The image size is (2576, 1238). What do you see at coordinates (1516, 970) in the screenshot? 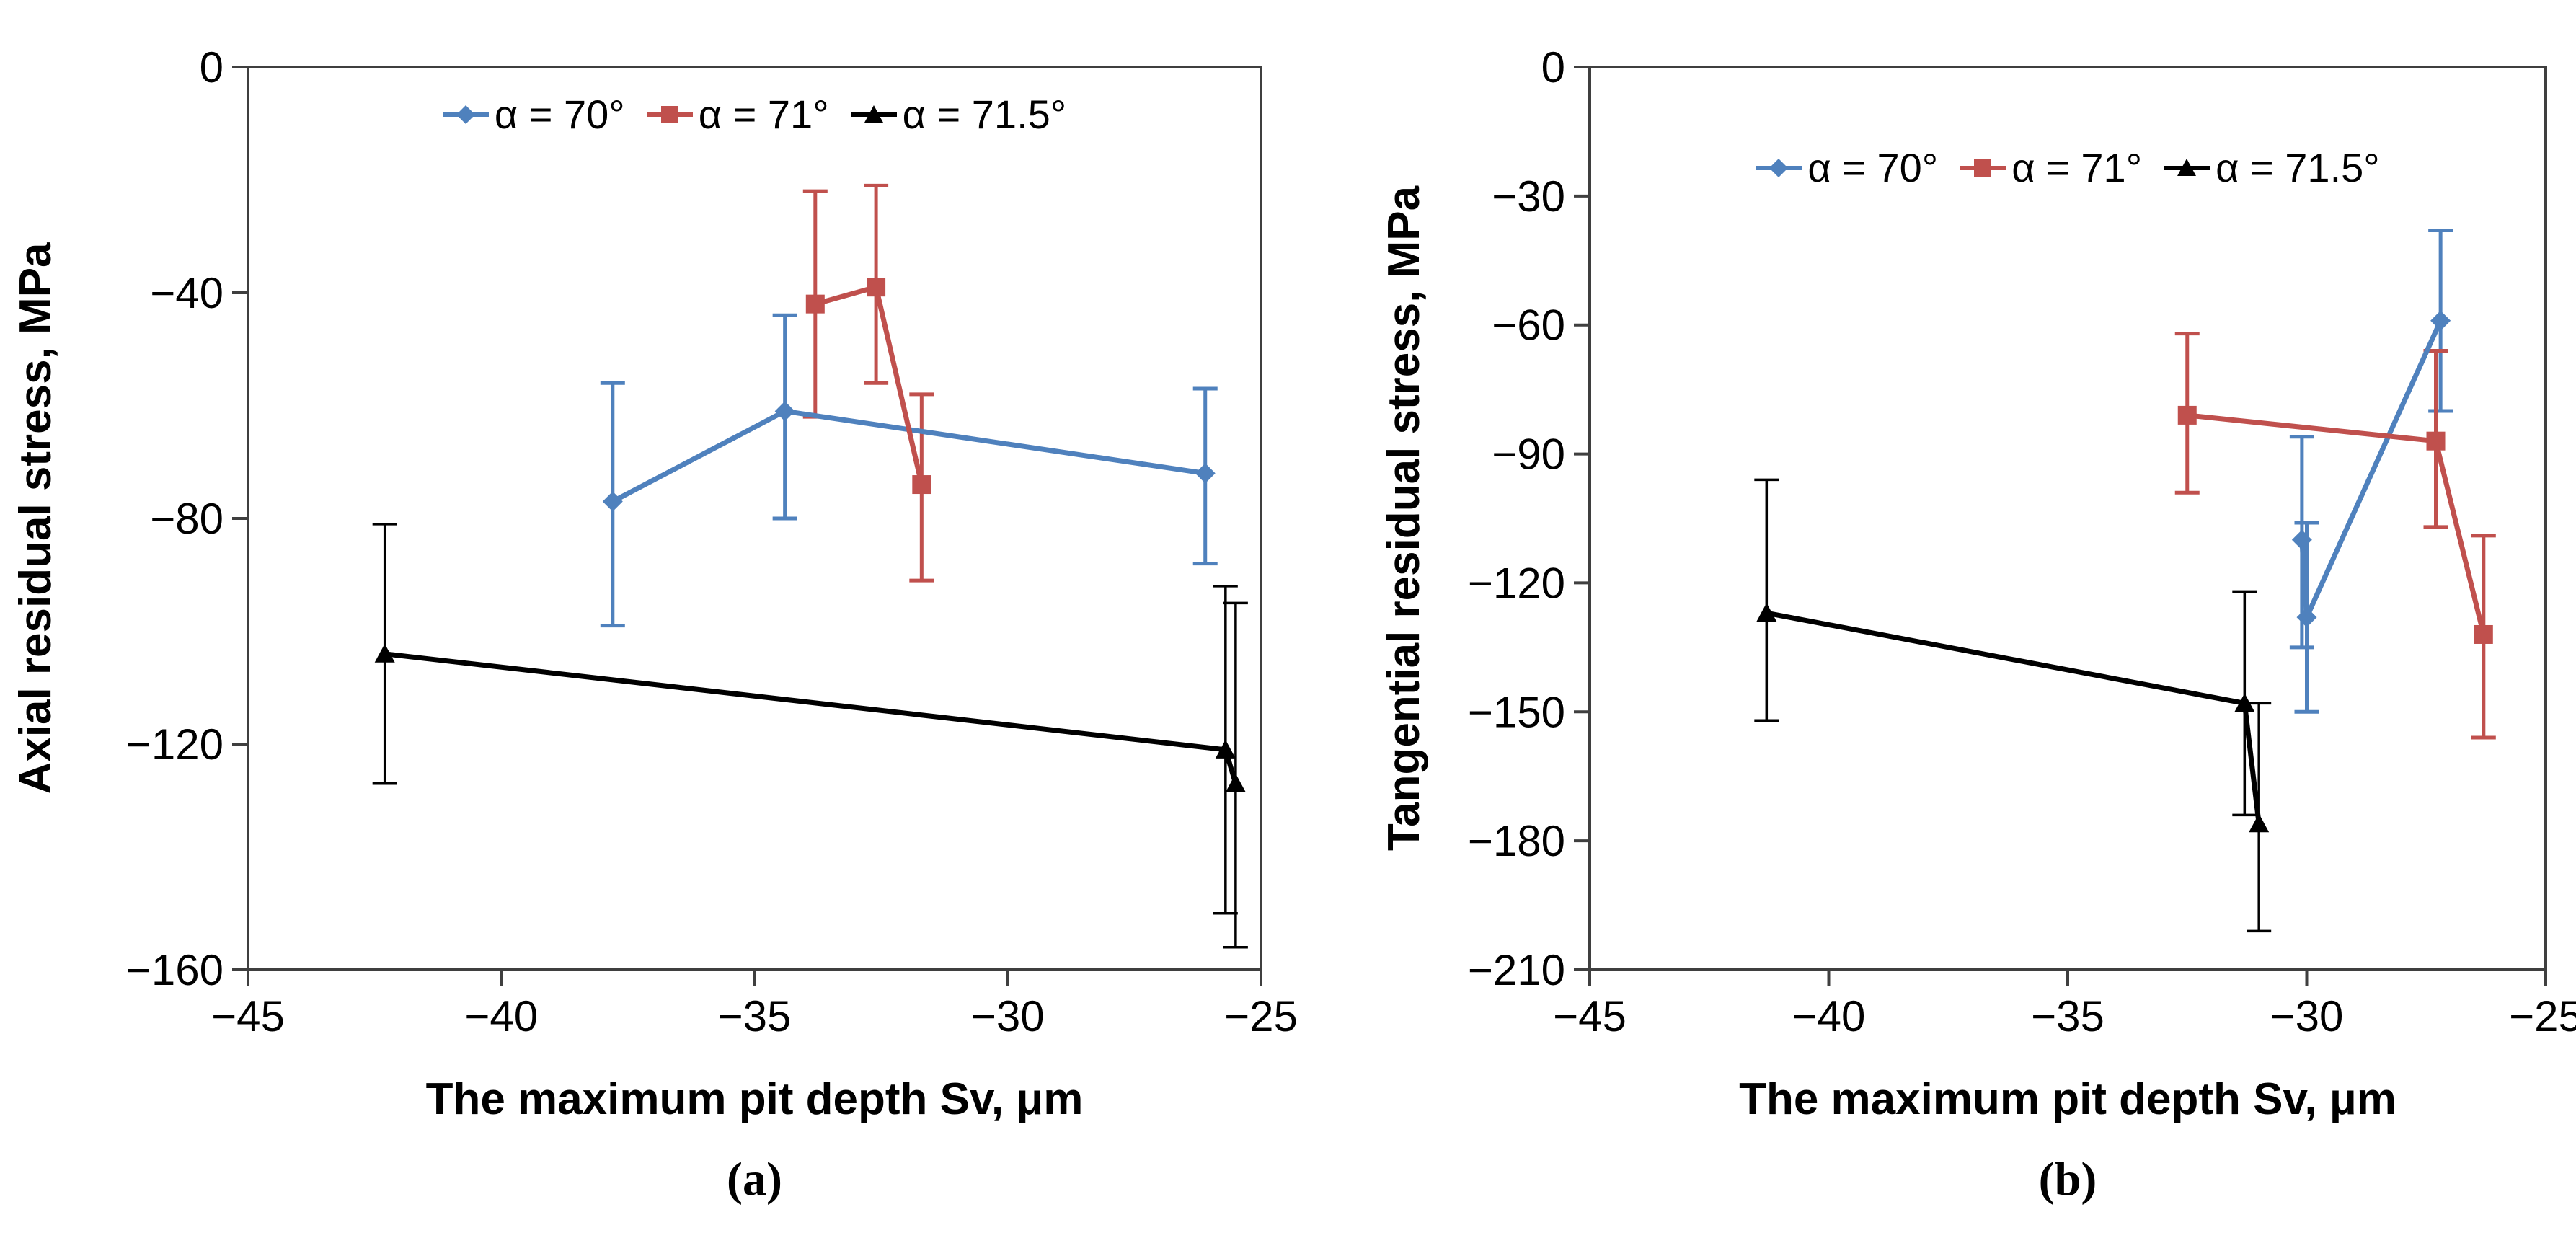
I see `y-tick-label: −210` at bounding box center [1516, 970].